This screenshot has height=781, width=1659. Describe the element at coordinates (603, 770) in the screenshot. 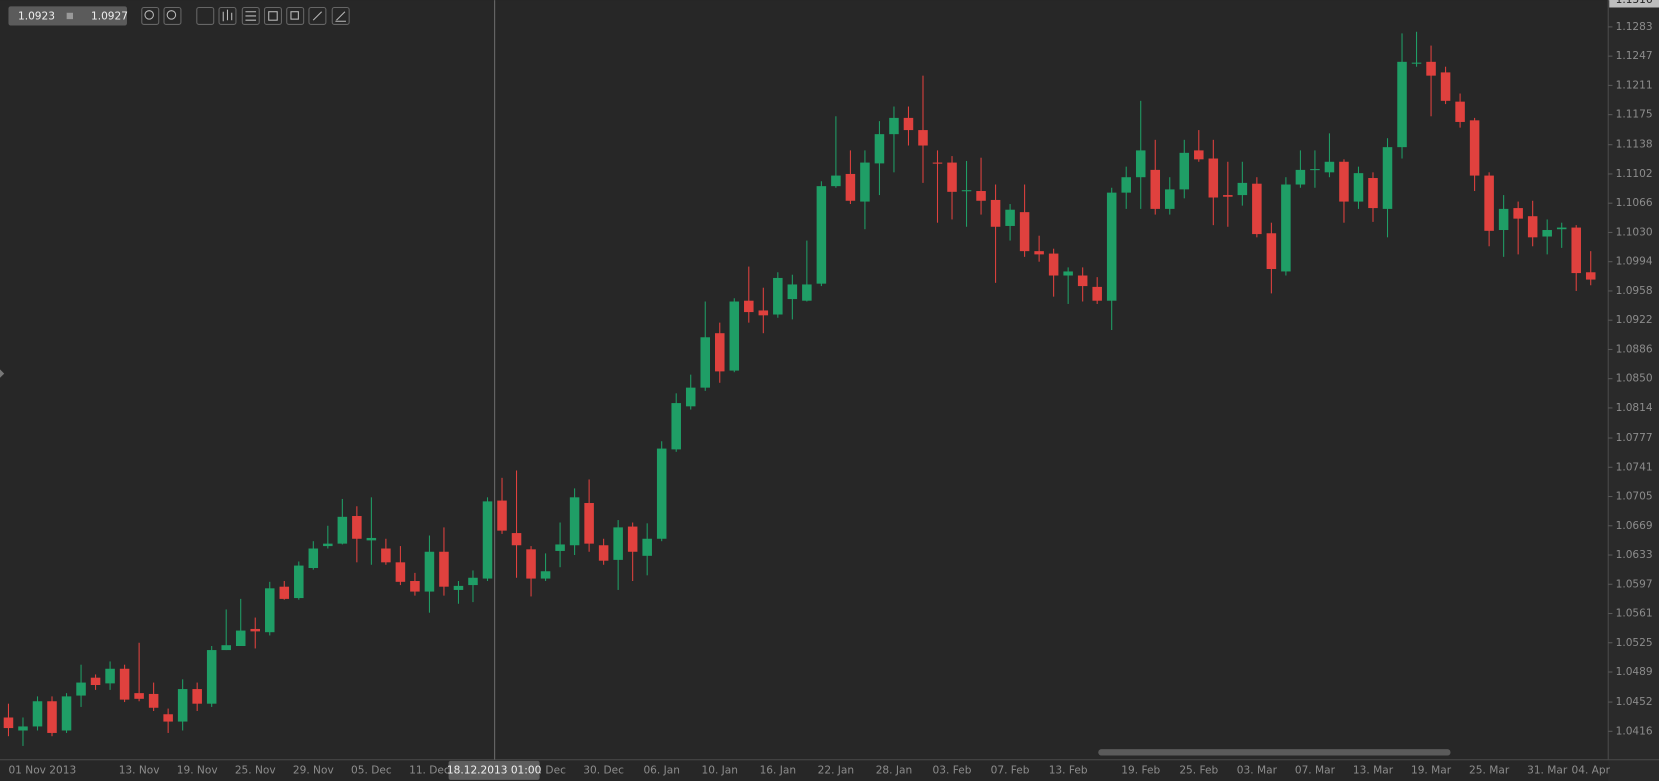

I see `x-tick-label: 30. Dec` at that location.